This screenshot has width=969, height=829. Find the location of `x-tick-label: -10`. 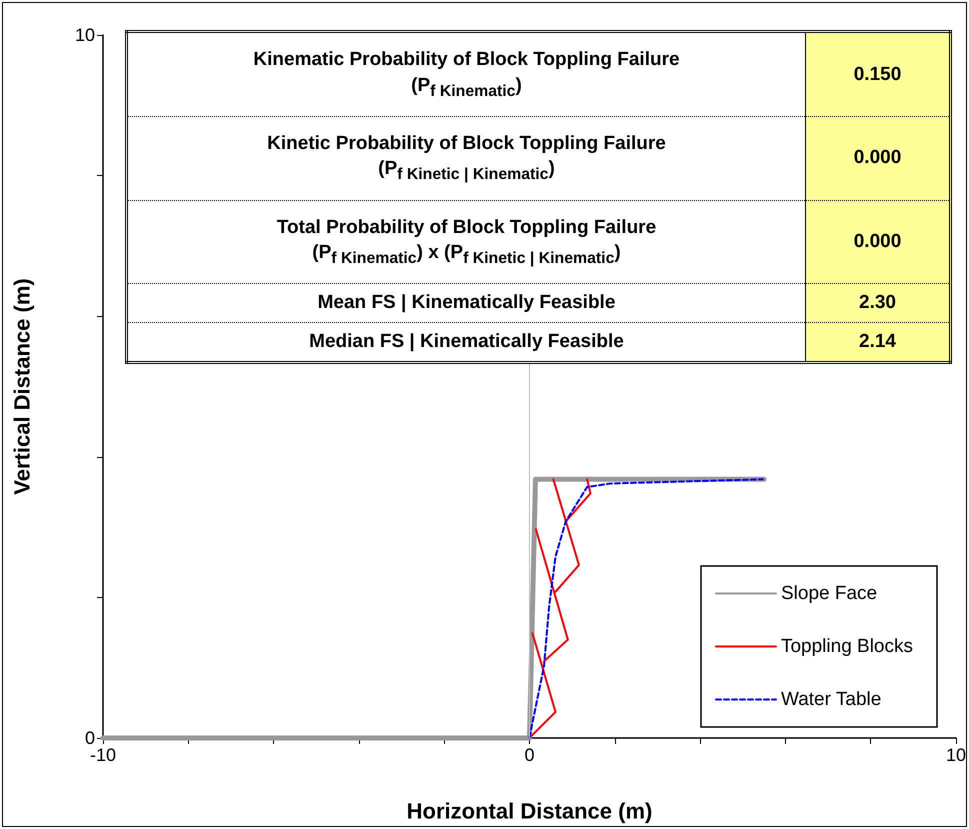

x-tick-label: -10 is located at coordinates (103, 755).